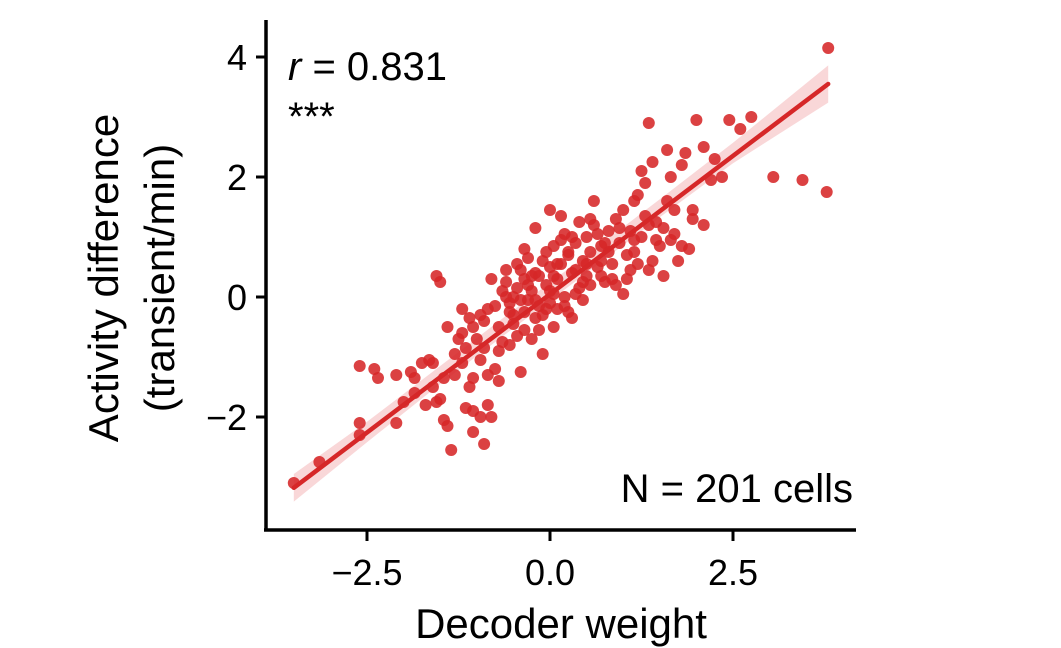 The width and height of the screenshot is (1061, 648). I want to click on x-tick-label: −2.5, so click(366, 572).